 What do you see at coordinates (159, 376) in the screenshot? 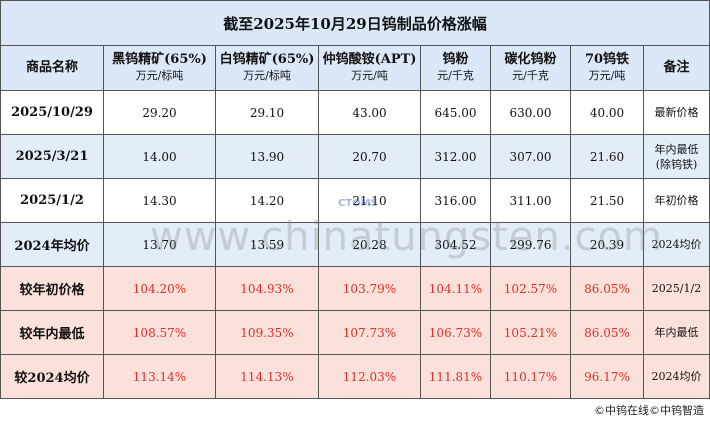
I see `value-cell: 113.14%` at bounding box center [159, 376].